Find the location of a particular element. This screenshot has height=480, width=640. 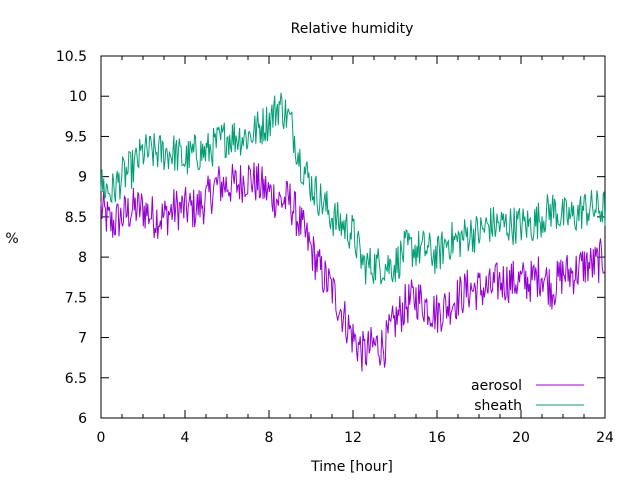

y-axis-label: % is located at coordinates (11, 239).